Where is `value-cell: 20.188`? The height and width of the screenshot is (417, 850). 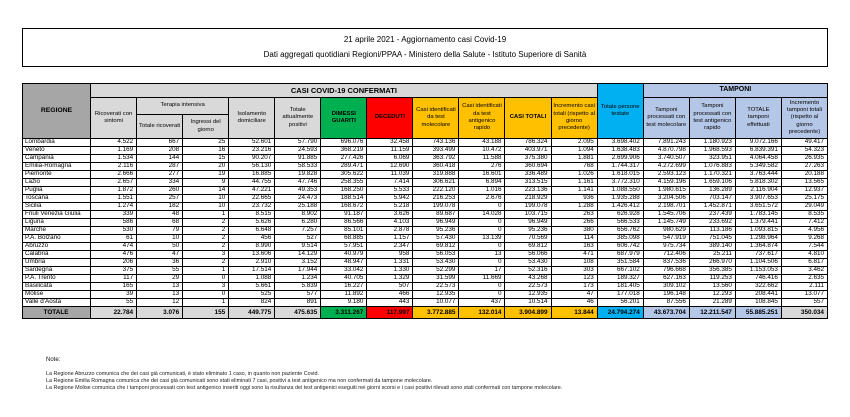
value-cell: 20.188 is located at coordinates (804, 174).